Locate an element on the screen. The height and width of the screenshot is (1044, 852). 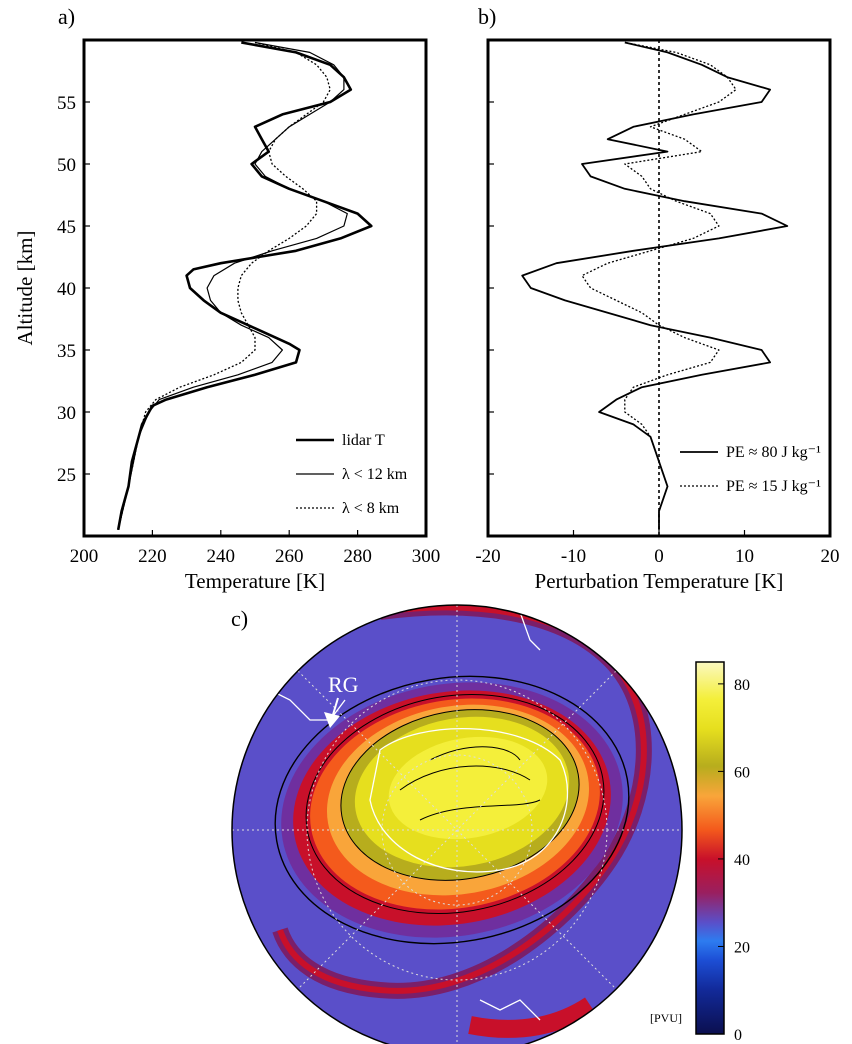
y-tick-label: 35 is located at coordinates (66, 351).